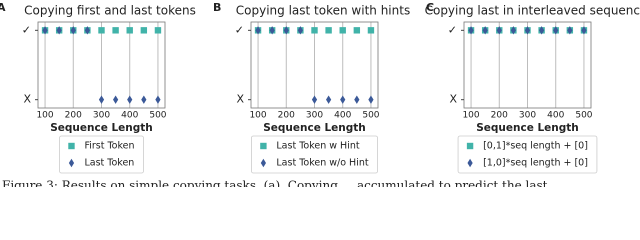  I want to click on chart-title: Copying last token with hints, so click(323, 11).